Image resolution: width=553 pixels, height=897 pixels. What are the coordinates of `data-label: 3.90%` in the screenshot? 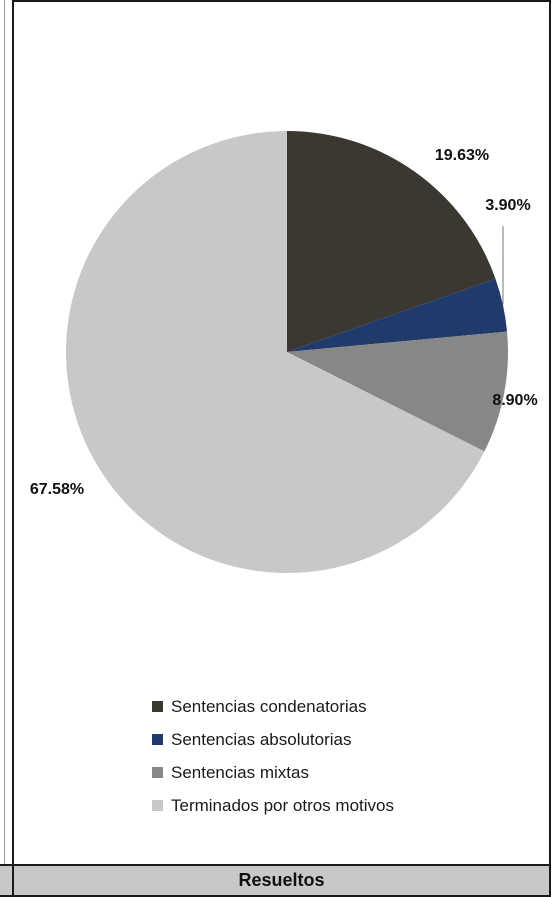 It's located at (507, 205).